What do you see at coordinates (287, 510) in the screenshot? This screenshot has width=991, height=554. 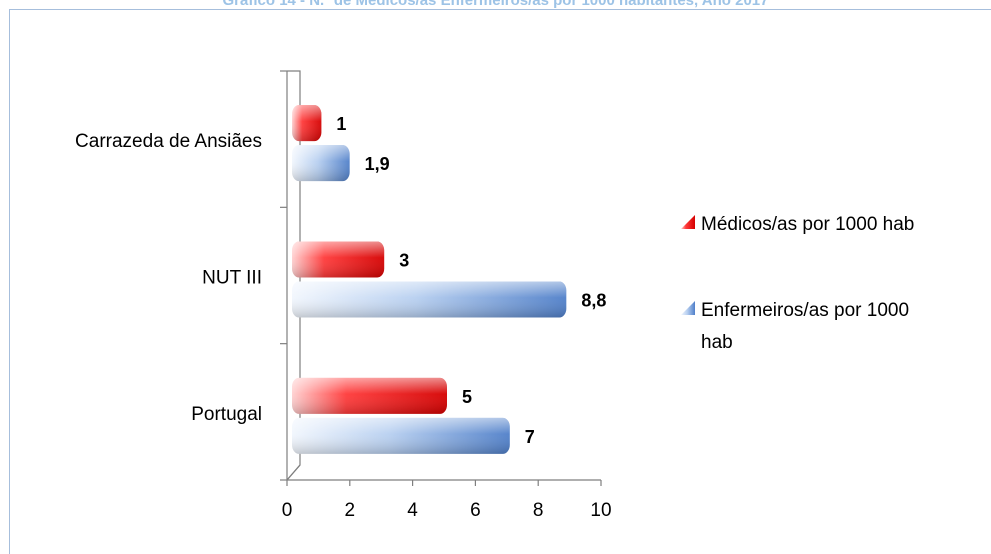 I see `x-tick-label: 0` at bounding box center [287, 510].